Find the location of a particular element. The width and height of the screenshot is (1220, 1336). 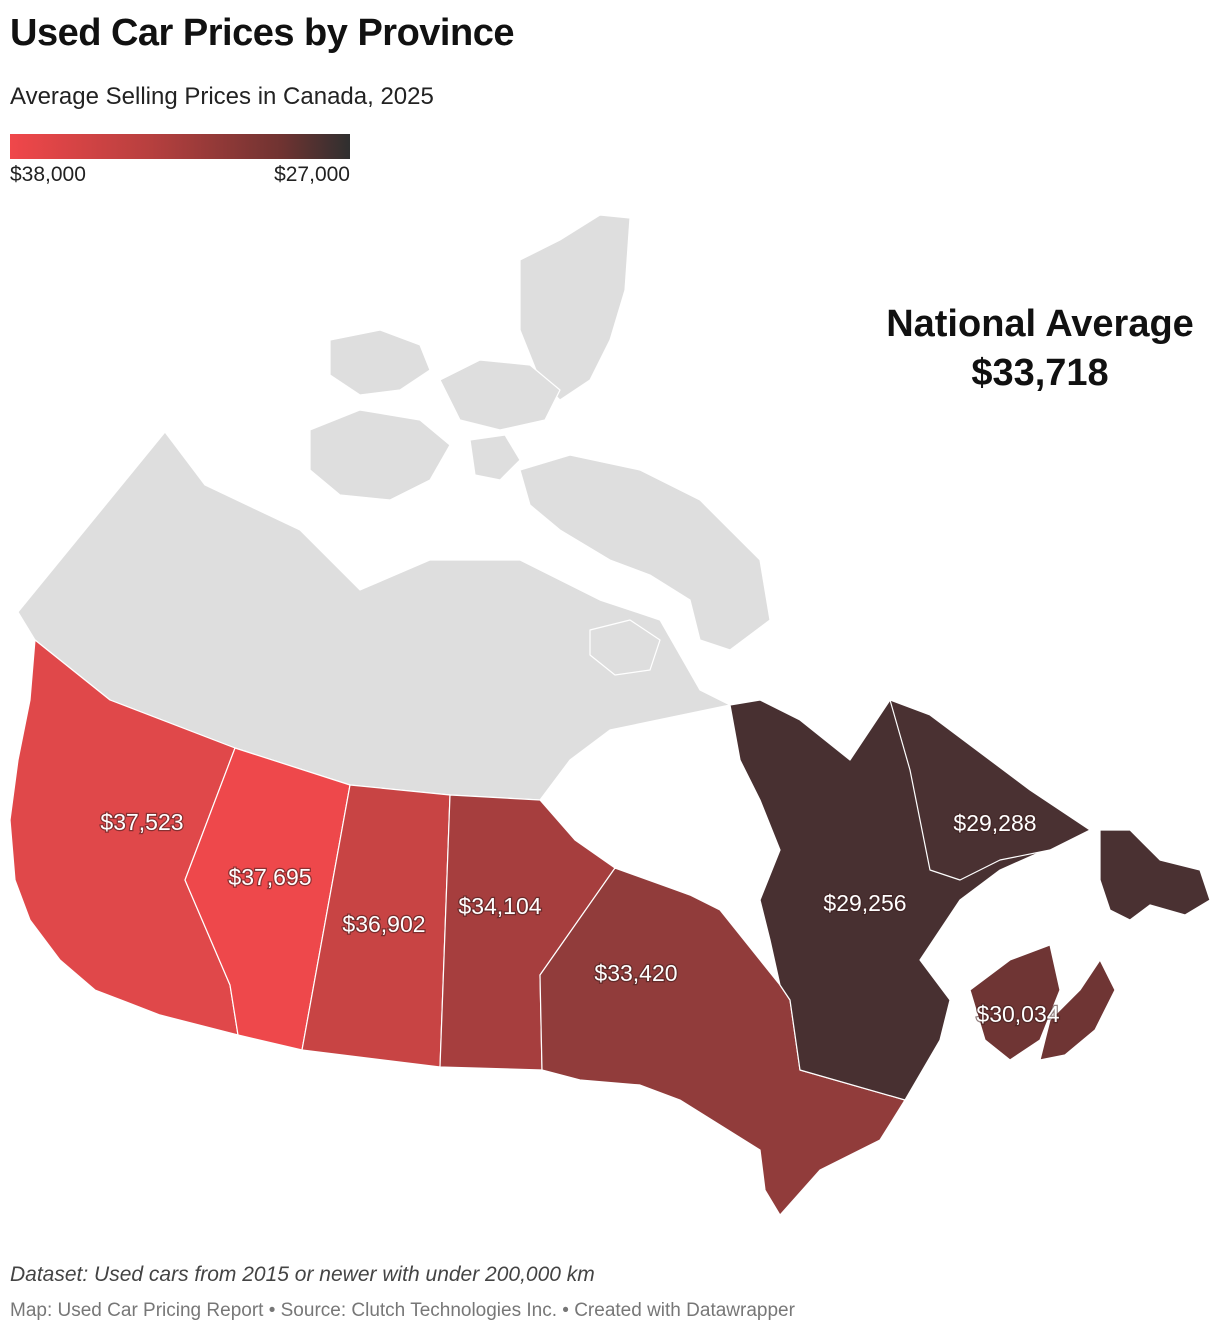

legend-labels: $38,000 $27,000 is located at coordinates (180, 175).